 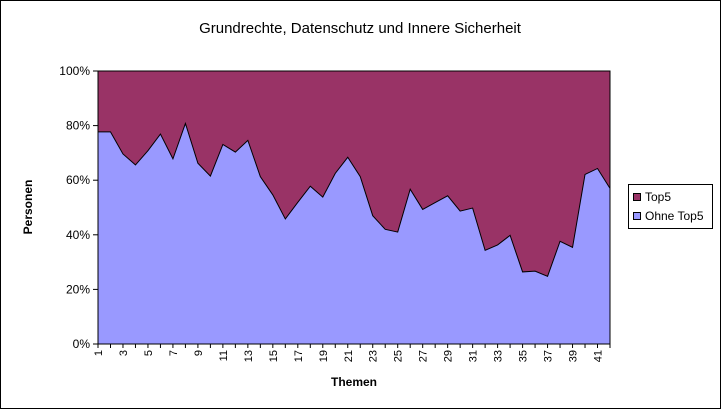 What do you see at coordinates (524, 356) in the screenshot?
I see `x-tick-label: 35` at bounding box center [524, 356].